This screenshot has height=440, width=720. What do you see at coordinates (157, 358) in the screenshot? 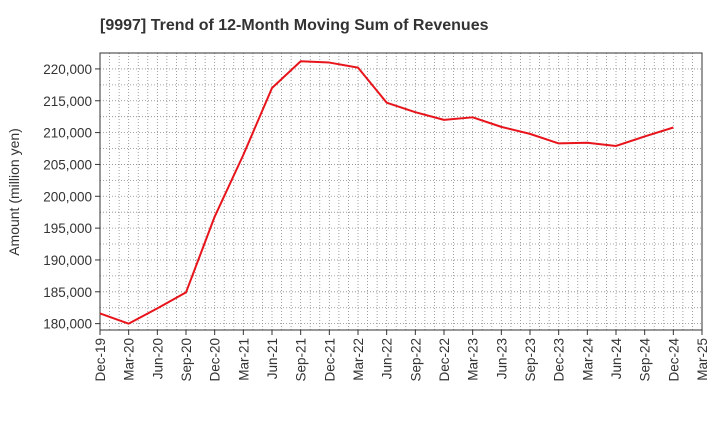
I see `x-tick-label: Jun-20` at bounding box center [157, 358].